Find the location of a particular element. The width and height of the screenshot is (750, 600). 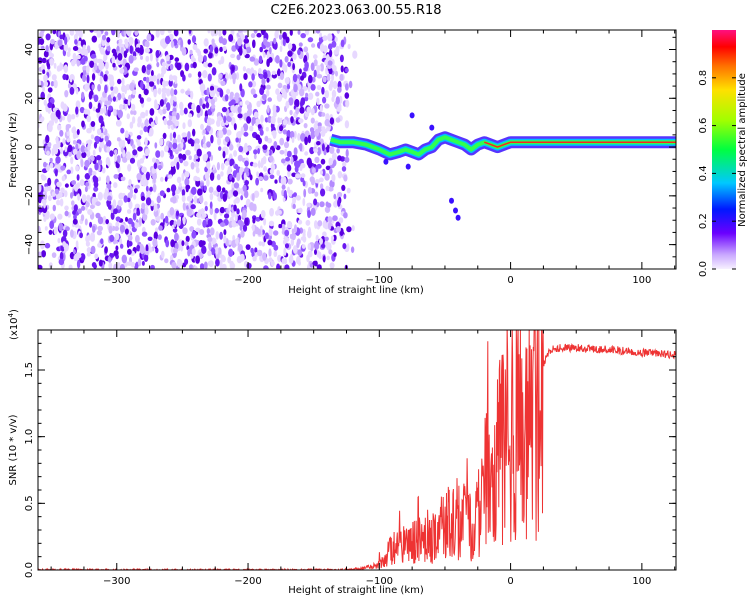

snr-y-label: SNR (10 * v/v) is located at coordinates (13, 449).